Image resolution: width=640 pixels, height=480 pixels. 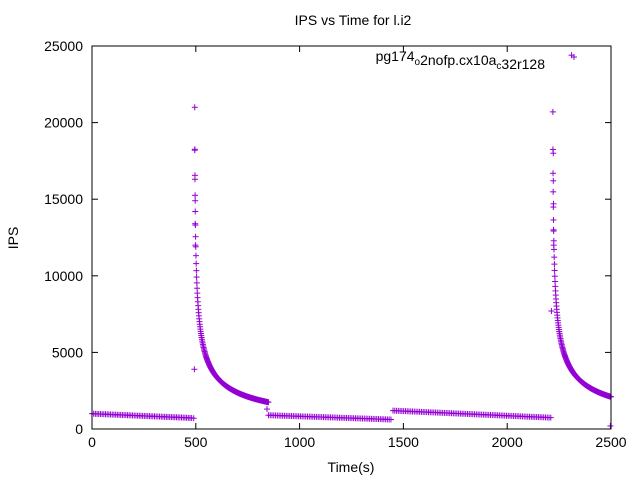 What do you see at coordinates (507, 442) in the screenshot?
I see `x-tick-label: 2000` at bounding box center [507, 442].